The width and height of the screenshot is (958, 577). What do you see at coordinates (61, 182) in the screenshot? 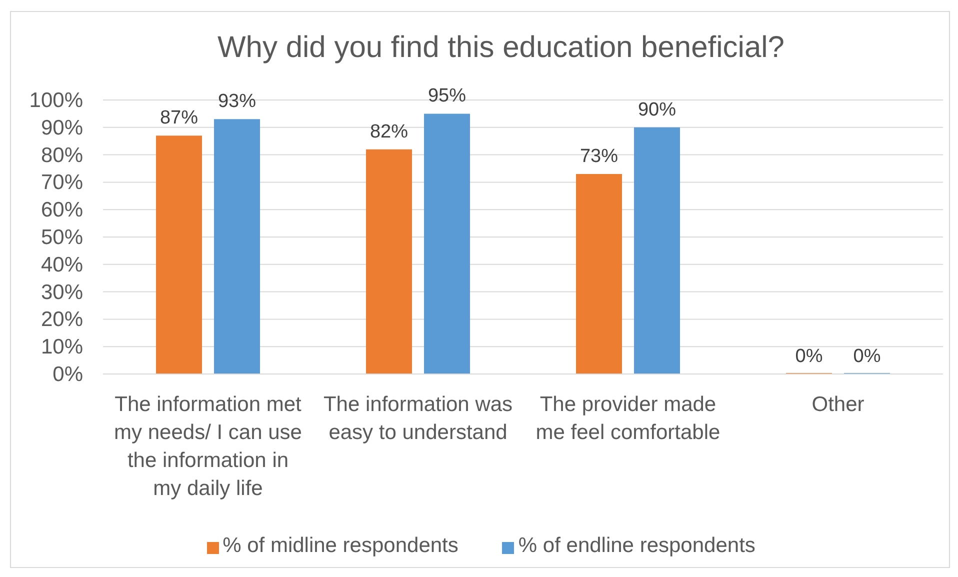
I see `y-tick-label: 70%` at bounding box center [61, 182].